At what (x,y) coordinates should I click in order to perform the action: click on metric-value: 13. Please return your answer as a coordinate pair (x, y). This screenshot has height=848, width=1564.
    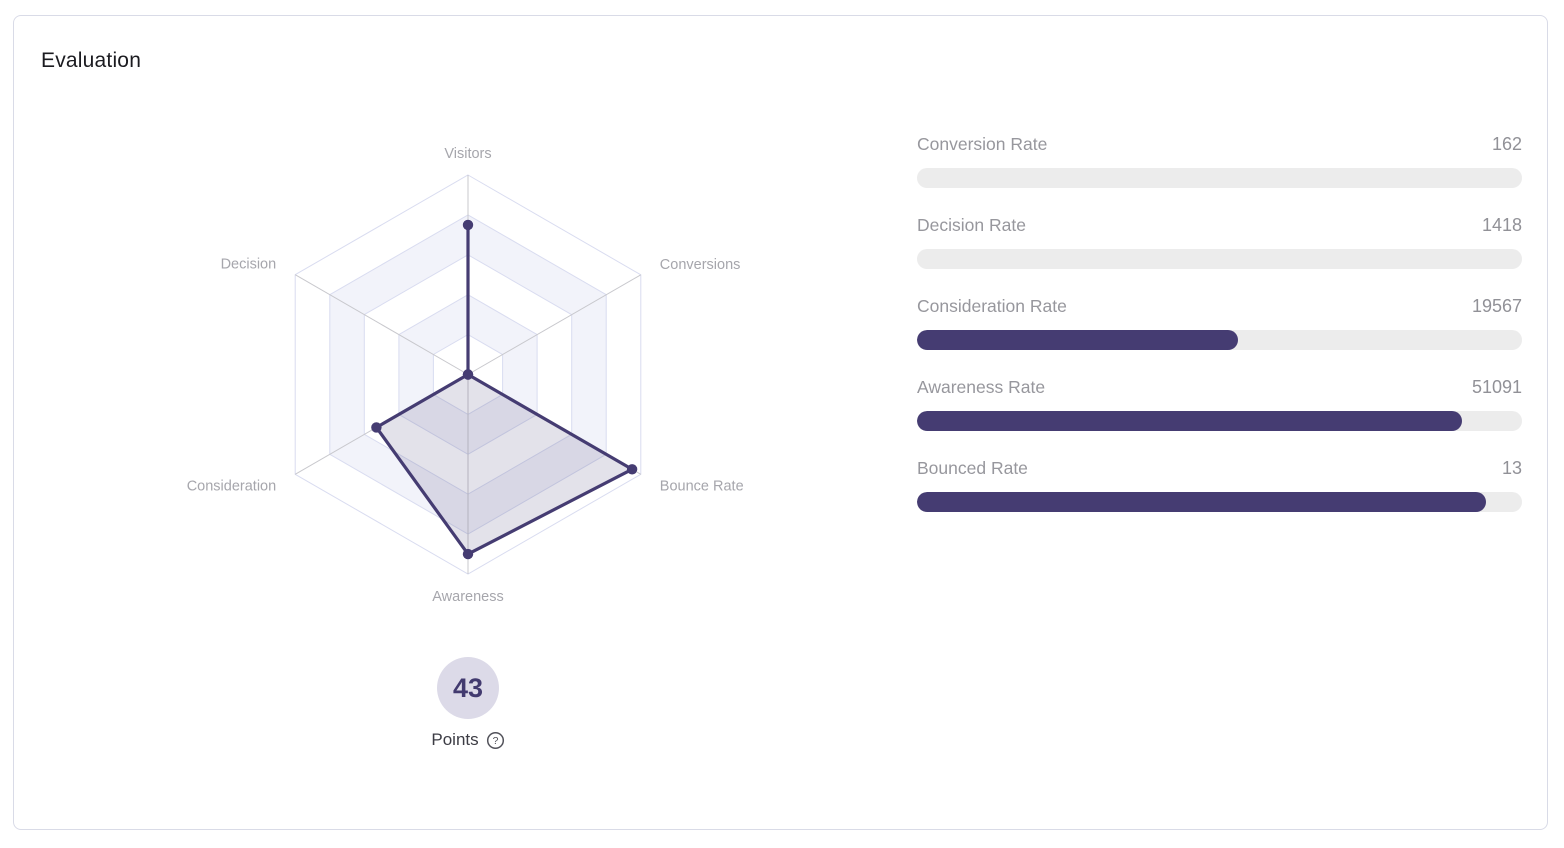
    Looking at the image, I should click on (1511, 468).